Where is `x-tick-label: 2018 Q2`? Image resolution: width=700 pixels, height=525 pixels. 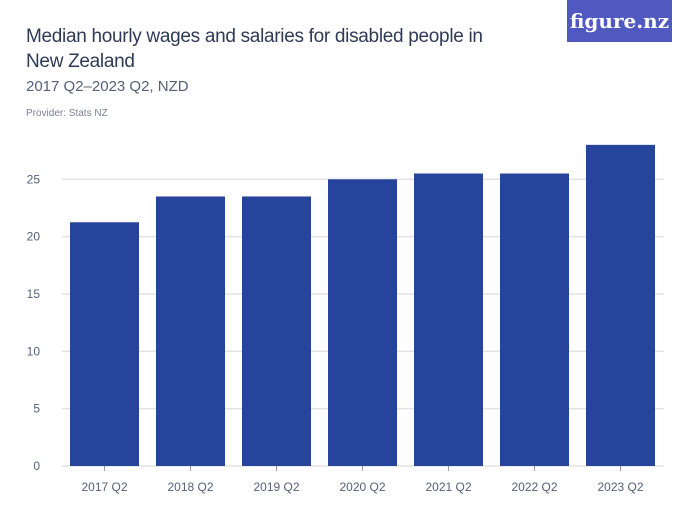
x-tick-label: 2018 Q2 is located at coordinates (190, 487).